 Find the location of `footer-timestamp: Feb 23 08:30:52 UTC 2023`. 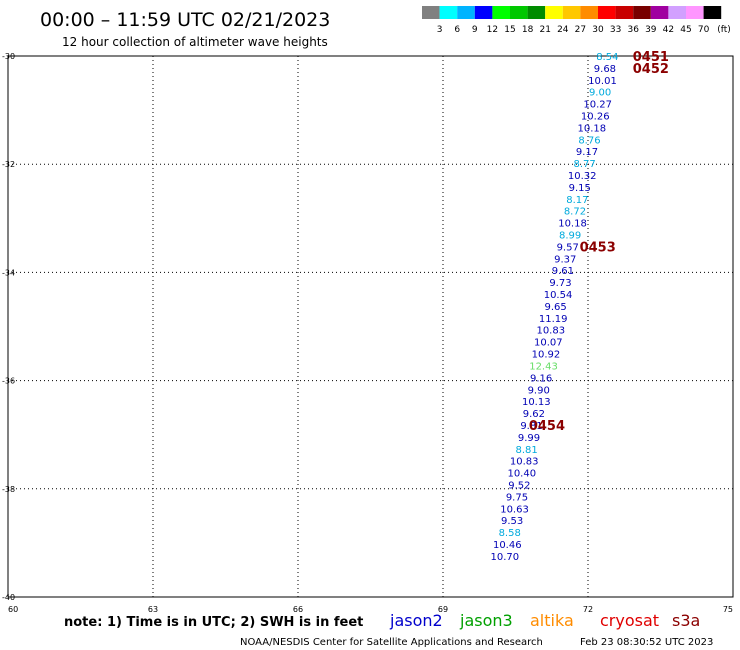

footer-timestamp: Feb 23 08:30:52 UTC 2023 is located at coordinates (646, 642).